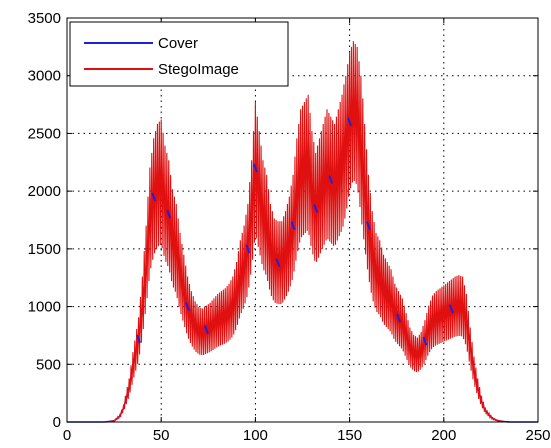  I want to click on x-tick-label: 250, so click(537, 435).